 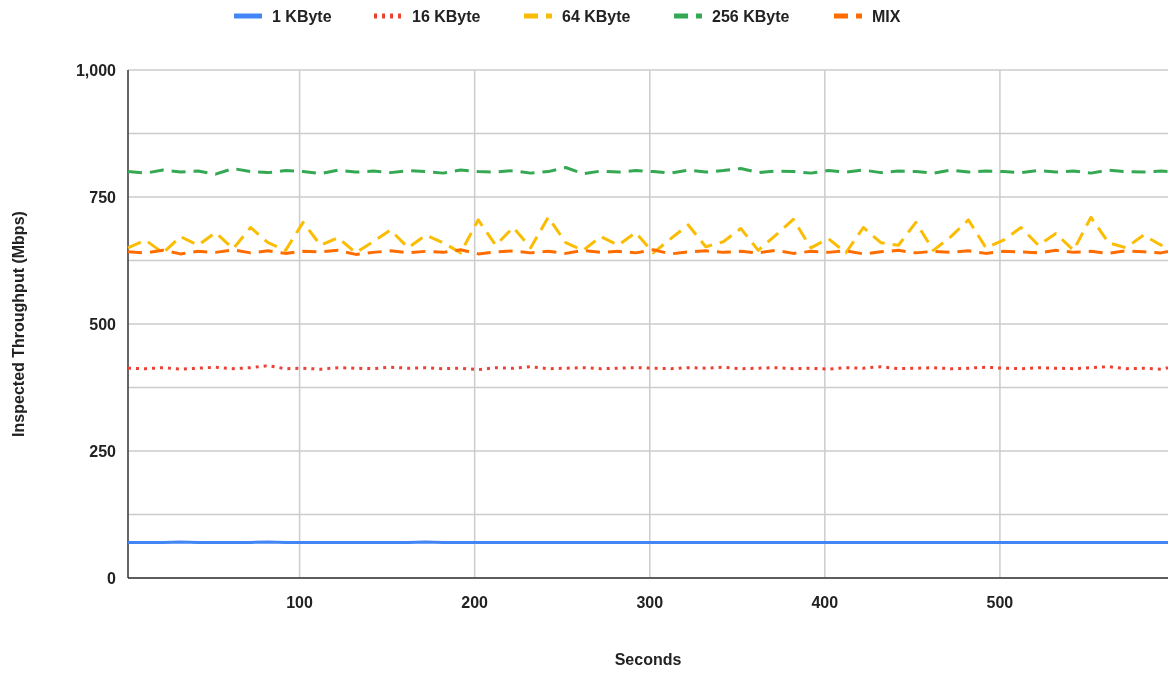 What do you see at coordinates (1000, 602) in the screenshot?
I see `x-tick-label: 500` at bounding box center [1000, 602].